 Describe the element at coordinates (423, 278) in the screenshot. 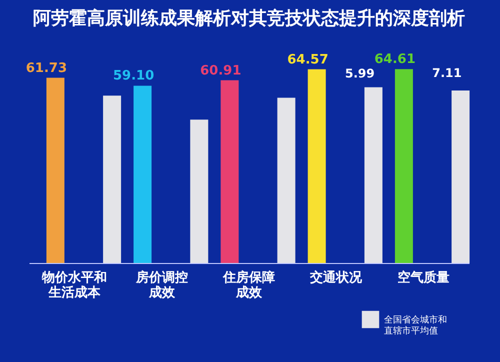

I see `x-tick-label: 空气质量` at that location.